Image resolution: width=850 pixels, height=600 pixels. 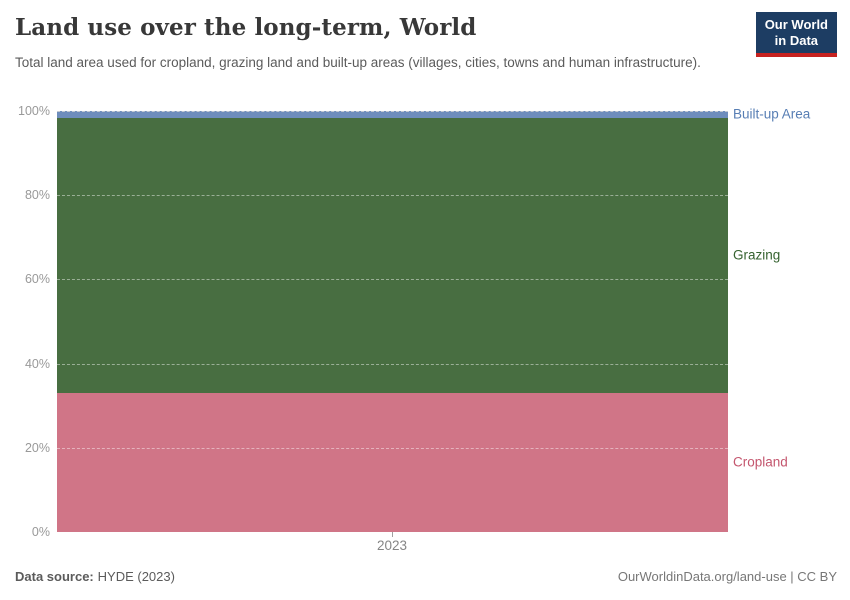 What do you see at coordinates (40, 532) in the screenshot?
I see `y-tick-label-0: 0%` at bounding box center [40, 532].